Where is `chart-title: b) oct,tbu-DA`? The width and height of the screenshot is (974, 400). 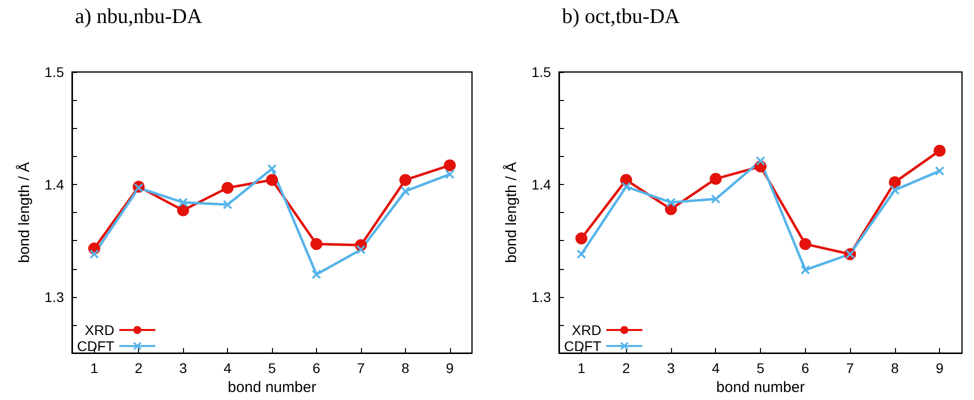
chart-title: b) oct,tbu-DA is located at coordinates (621, 16).